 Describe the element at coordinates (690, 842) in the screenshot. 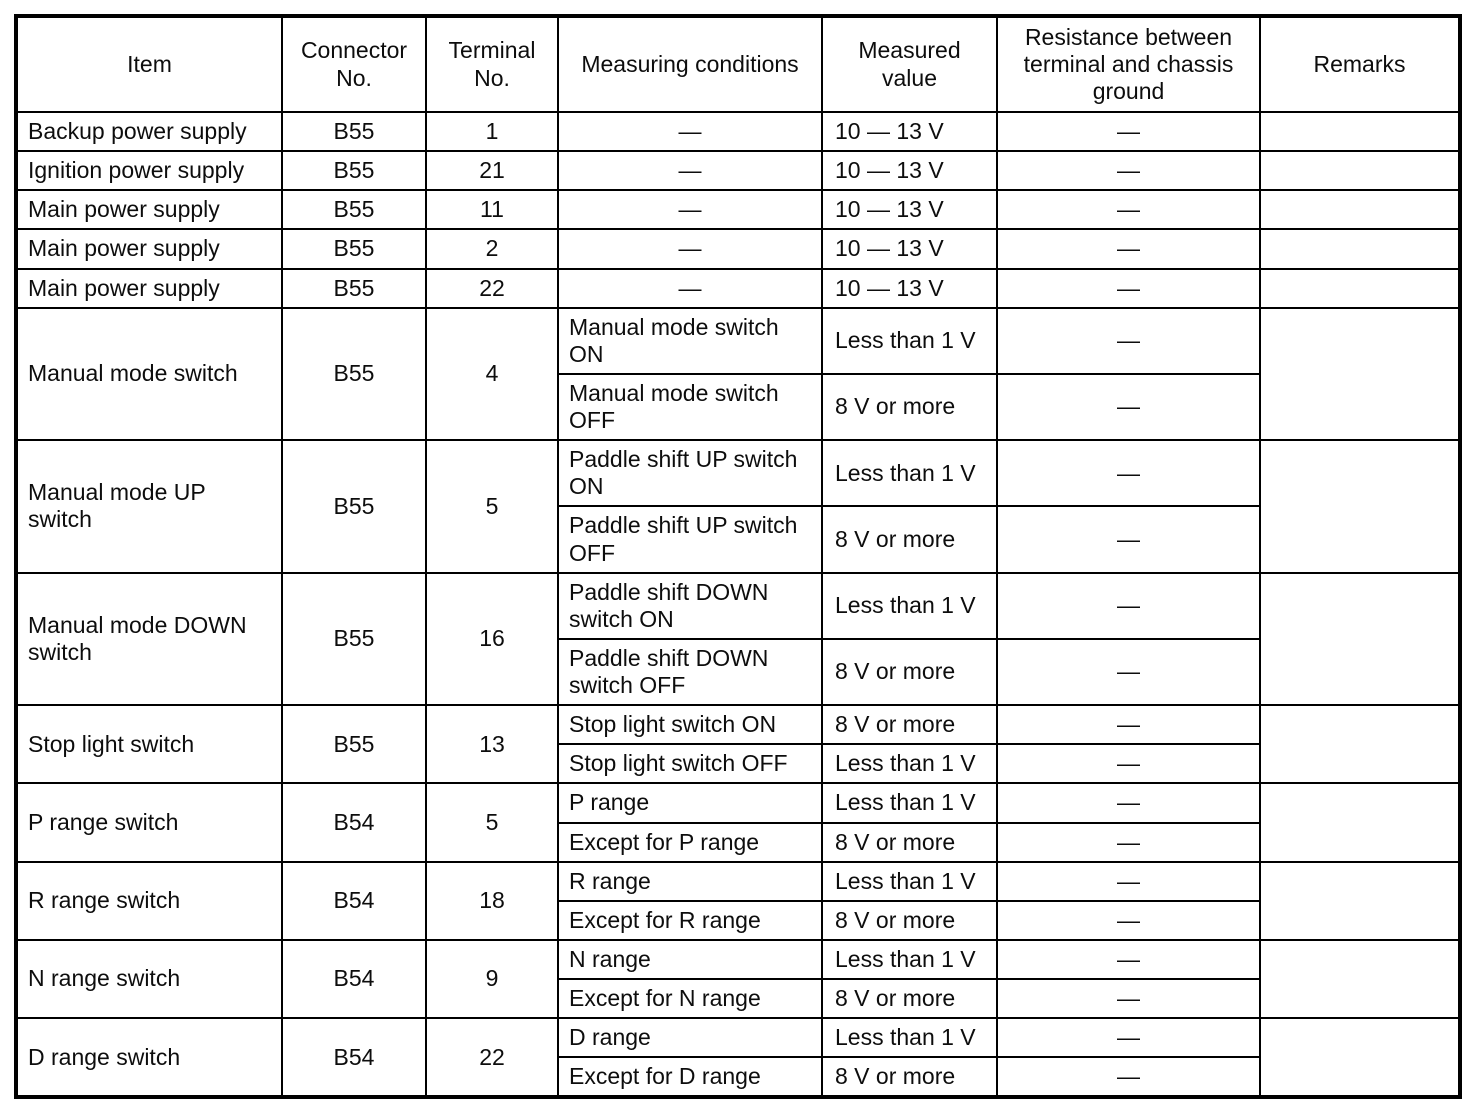

I see `measuring-condition-cell: Except for P range` at that location.